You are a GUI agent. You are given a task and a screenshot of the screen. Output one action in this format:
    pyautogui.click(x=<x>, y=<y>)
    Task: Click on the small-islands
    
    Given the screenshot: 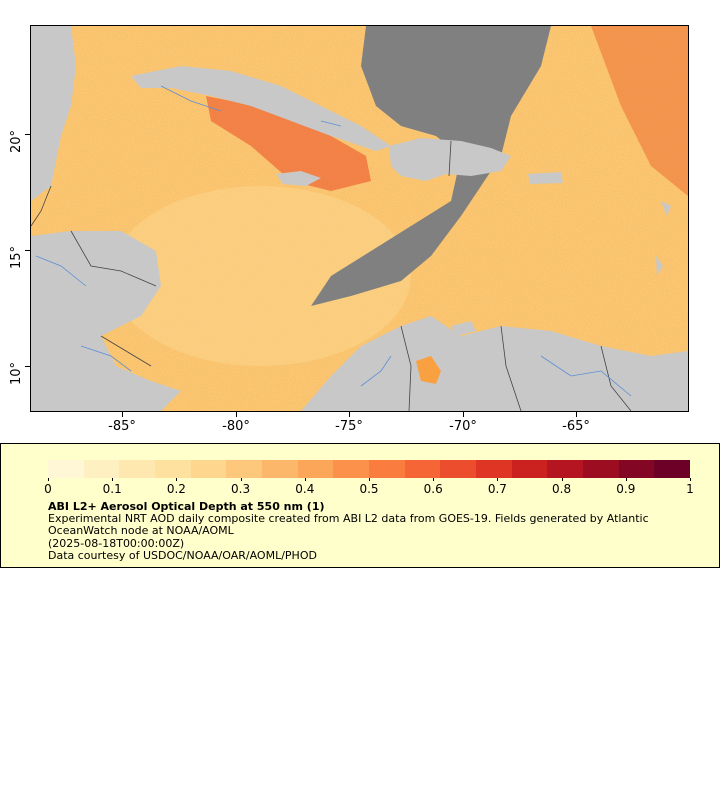 What is the action you would take?
    pyautogui.click(x=561, y=268)
    